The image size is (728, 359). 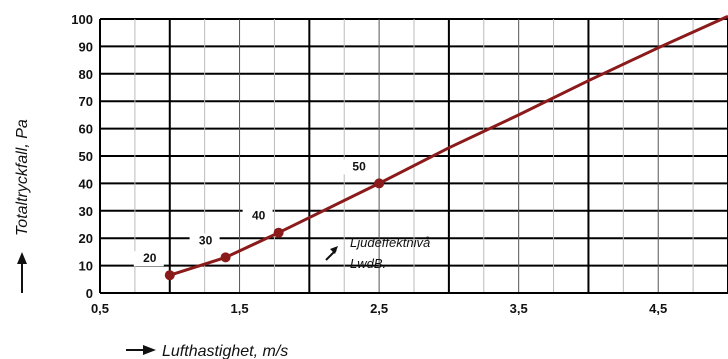 I want to click on y-tick-label: 60, so click(x=86, y=129).